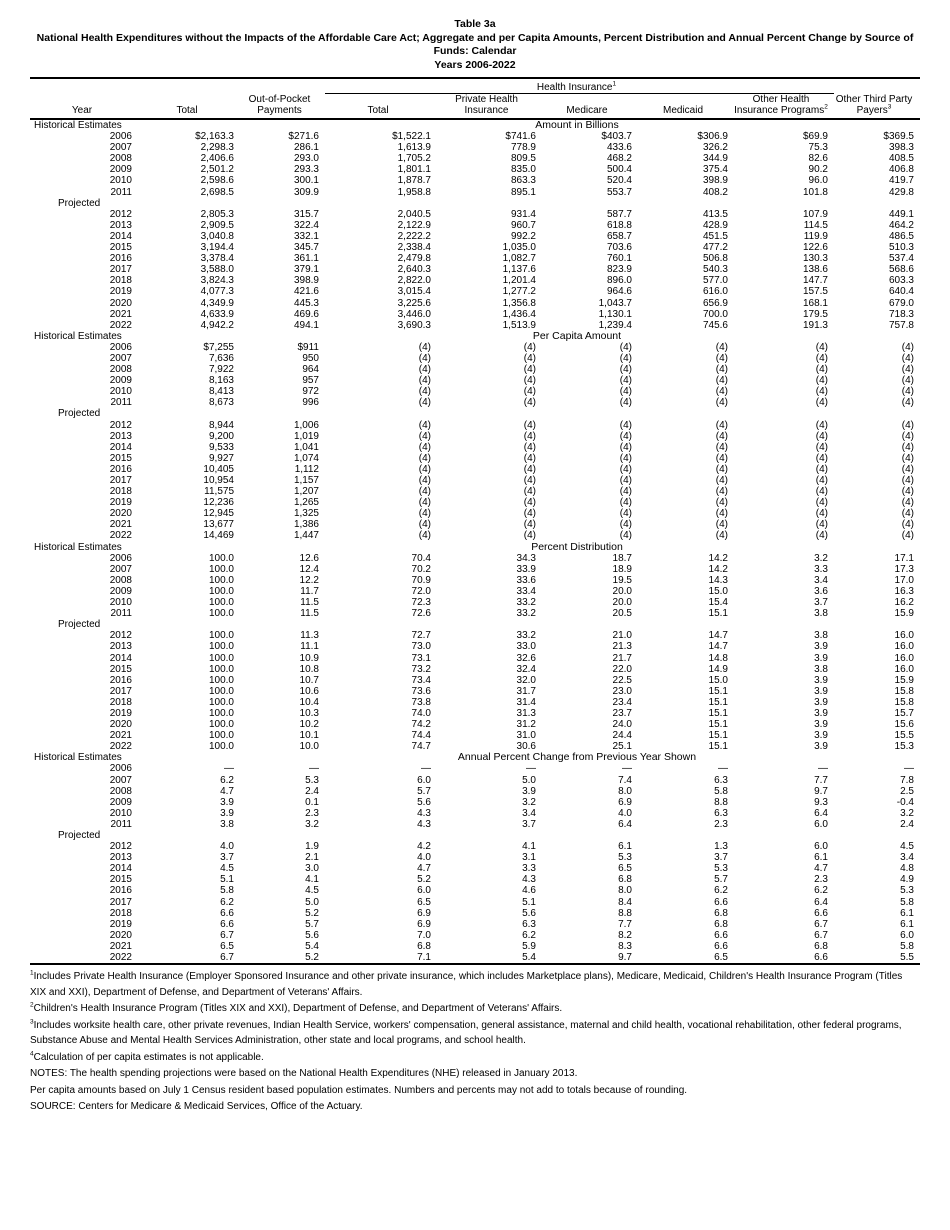 This screenshot has width=950, height=1230. What do you see at coordinates (217, 270) in the screenshot?
I see `value-cell: 3,588.0` at bounding box center [217, 270].